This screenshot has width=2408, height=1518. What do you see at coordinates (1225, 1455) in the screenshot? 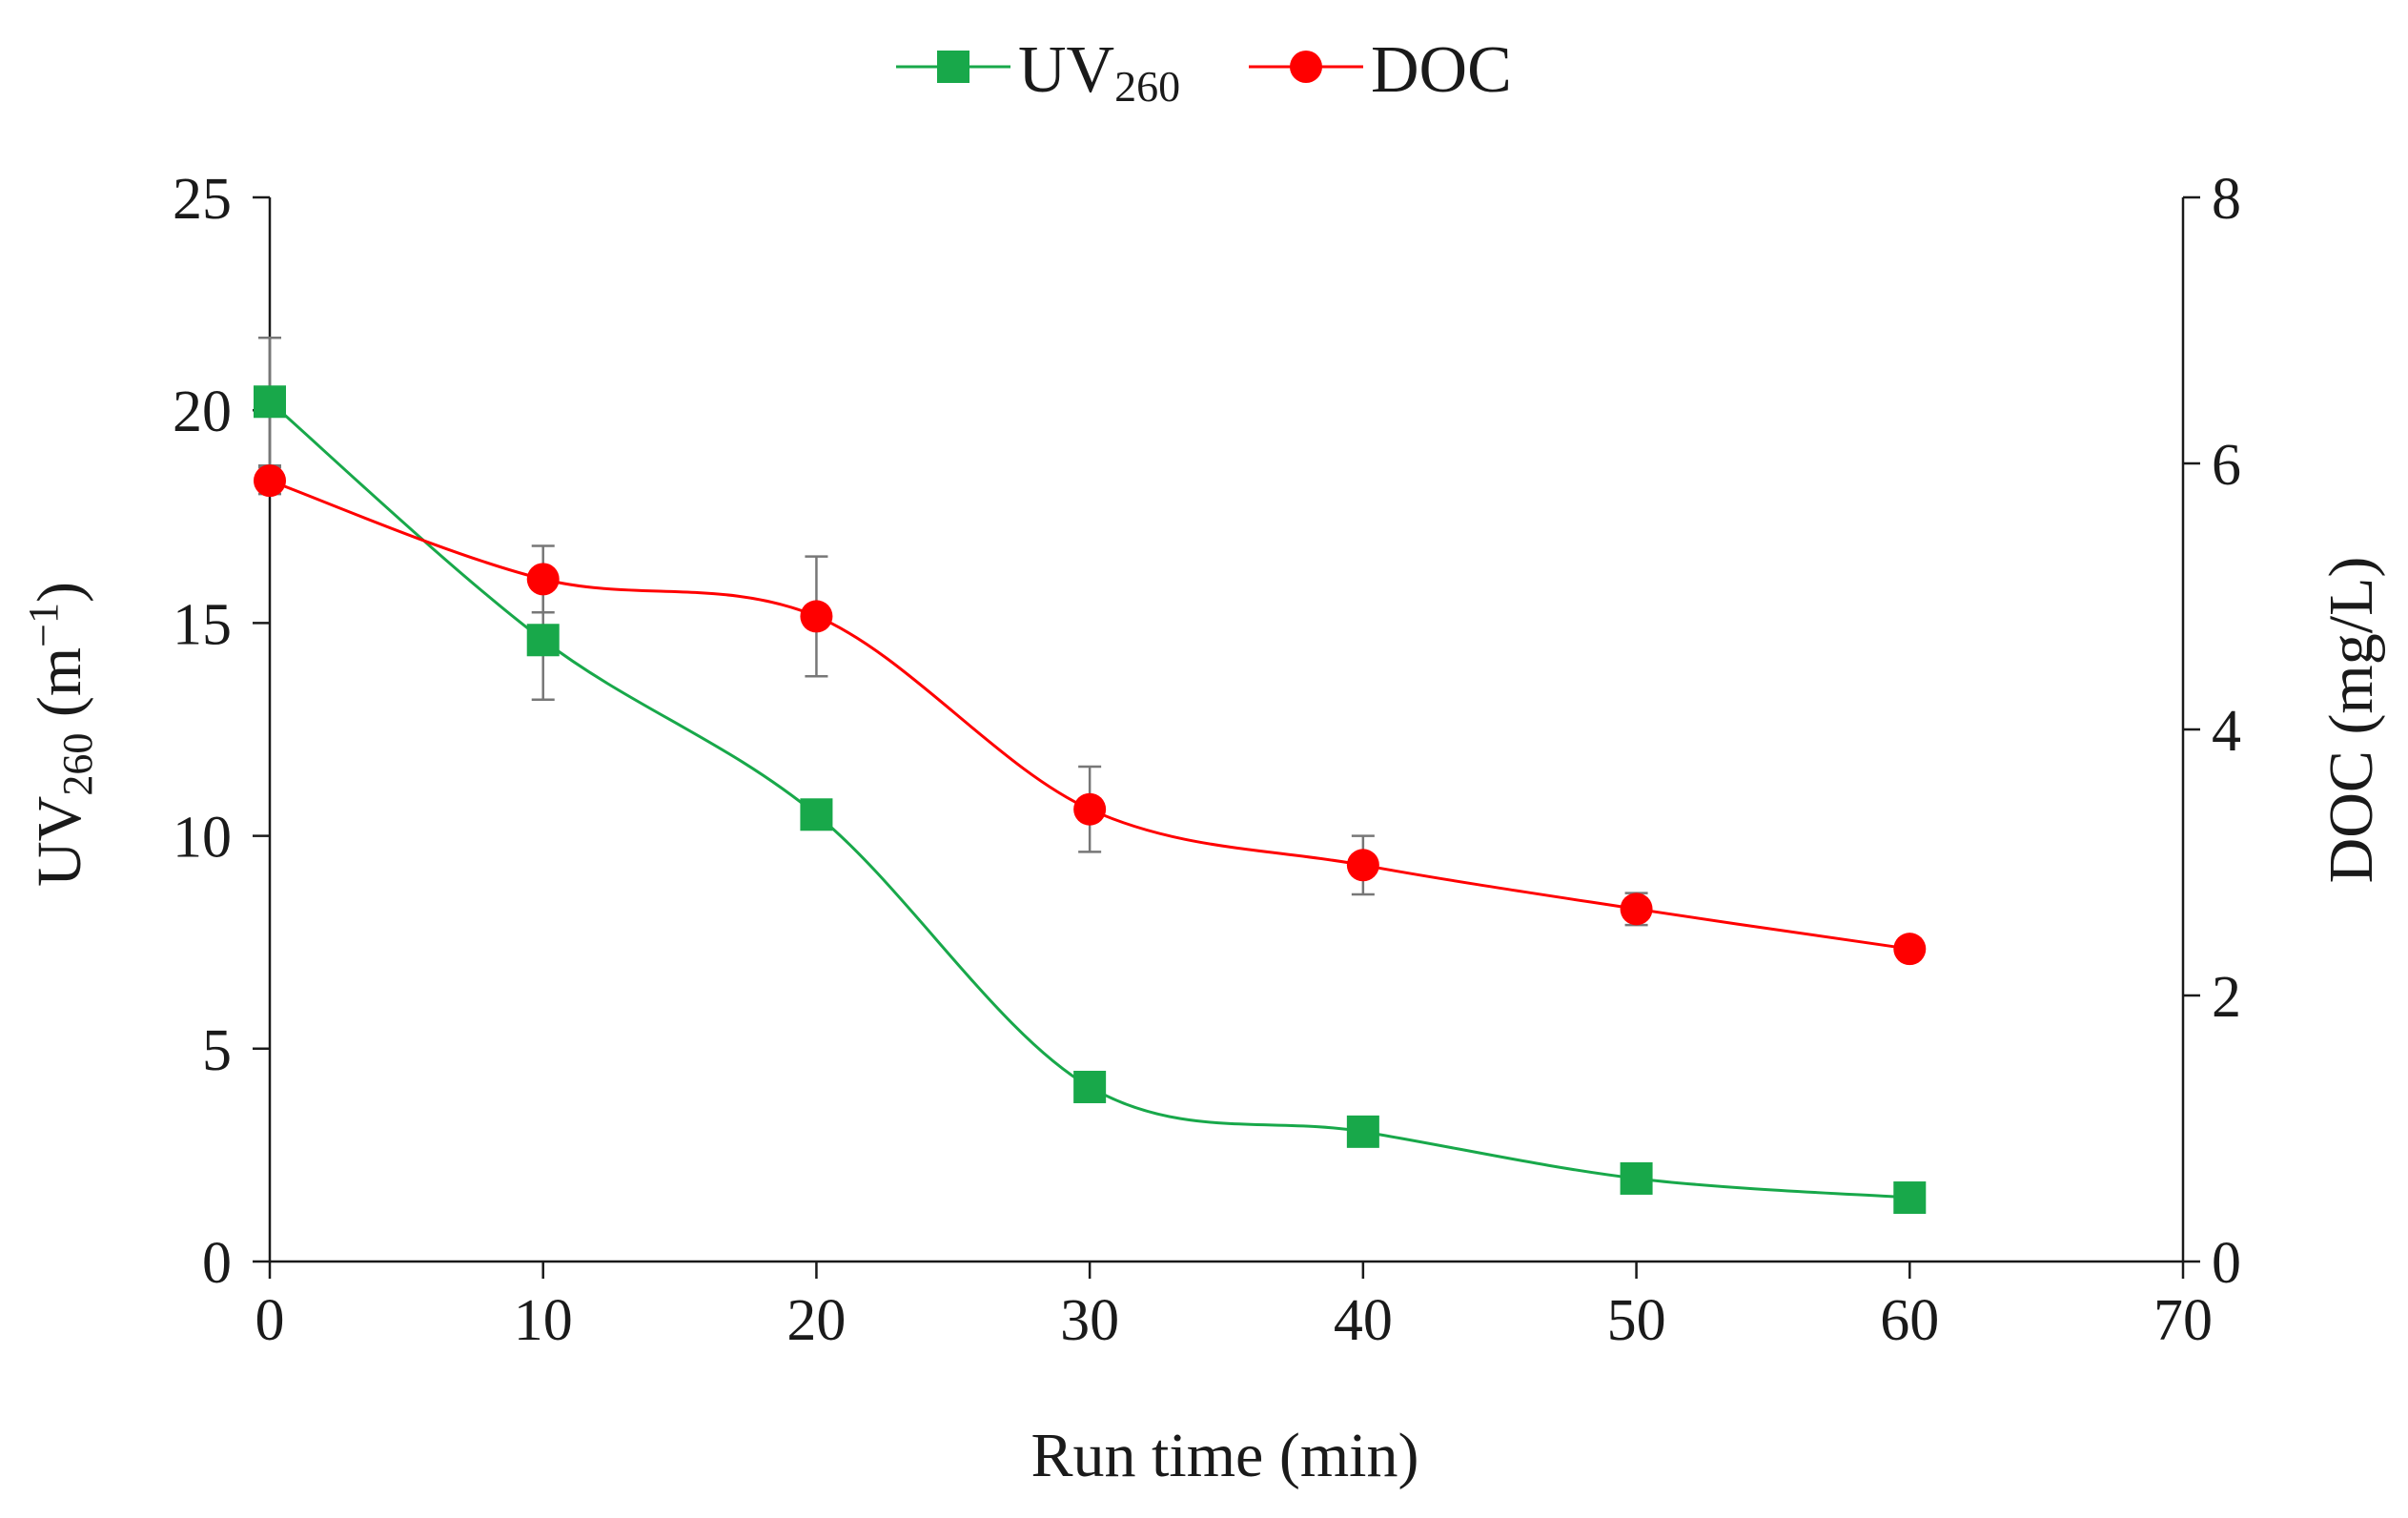
I see `x-axis-title: Run time (min)` at bounding box center [1225, 1455].